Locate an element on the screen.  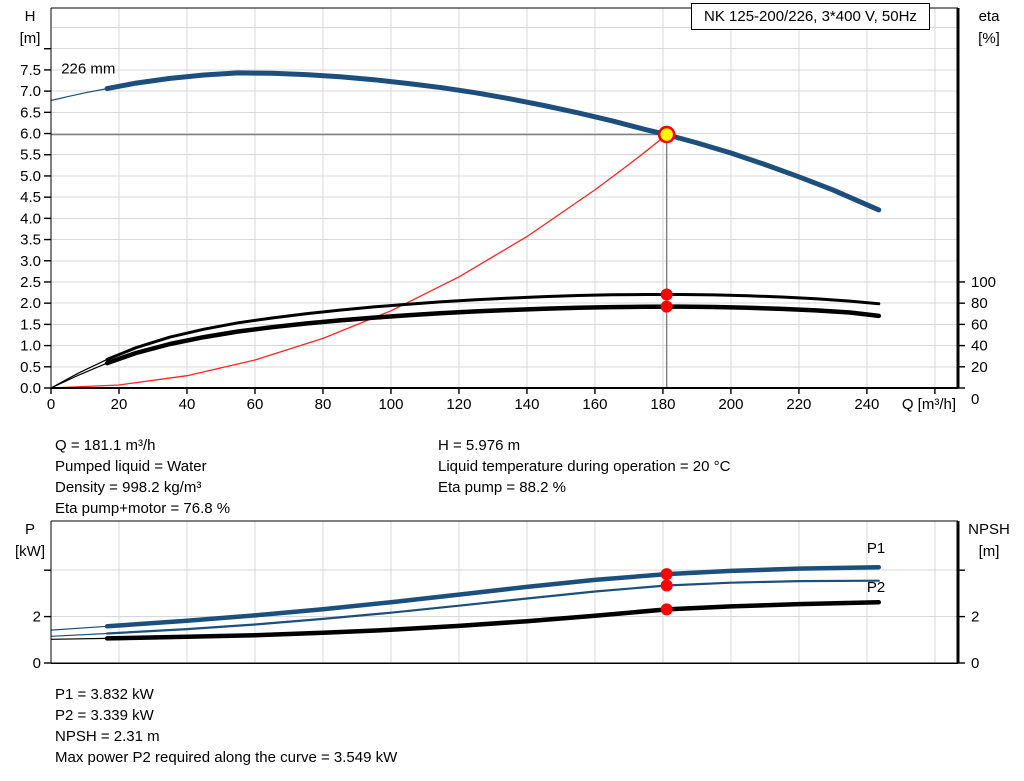
svg-text: 3.0 is located at coordinates (30, 261).